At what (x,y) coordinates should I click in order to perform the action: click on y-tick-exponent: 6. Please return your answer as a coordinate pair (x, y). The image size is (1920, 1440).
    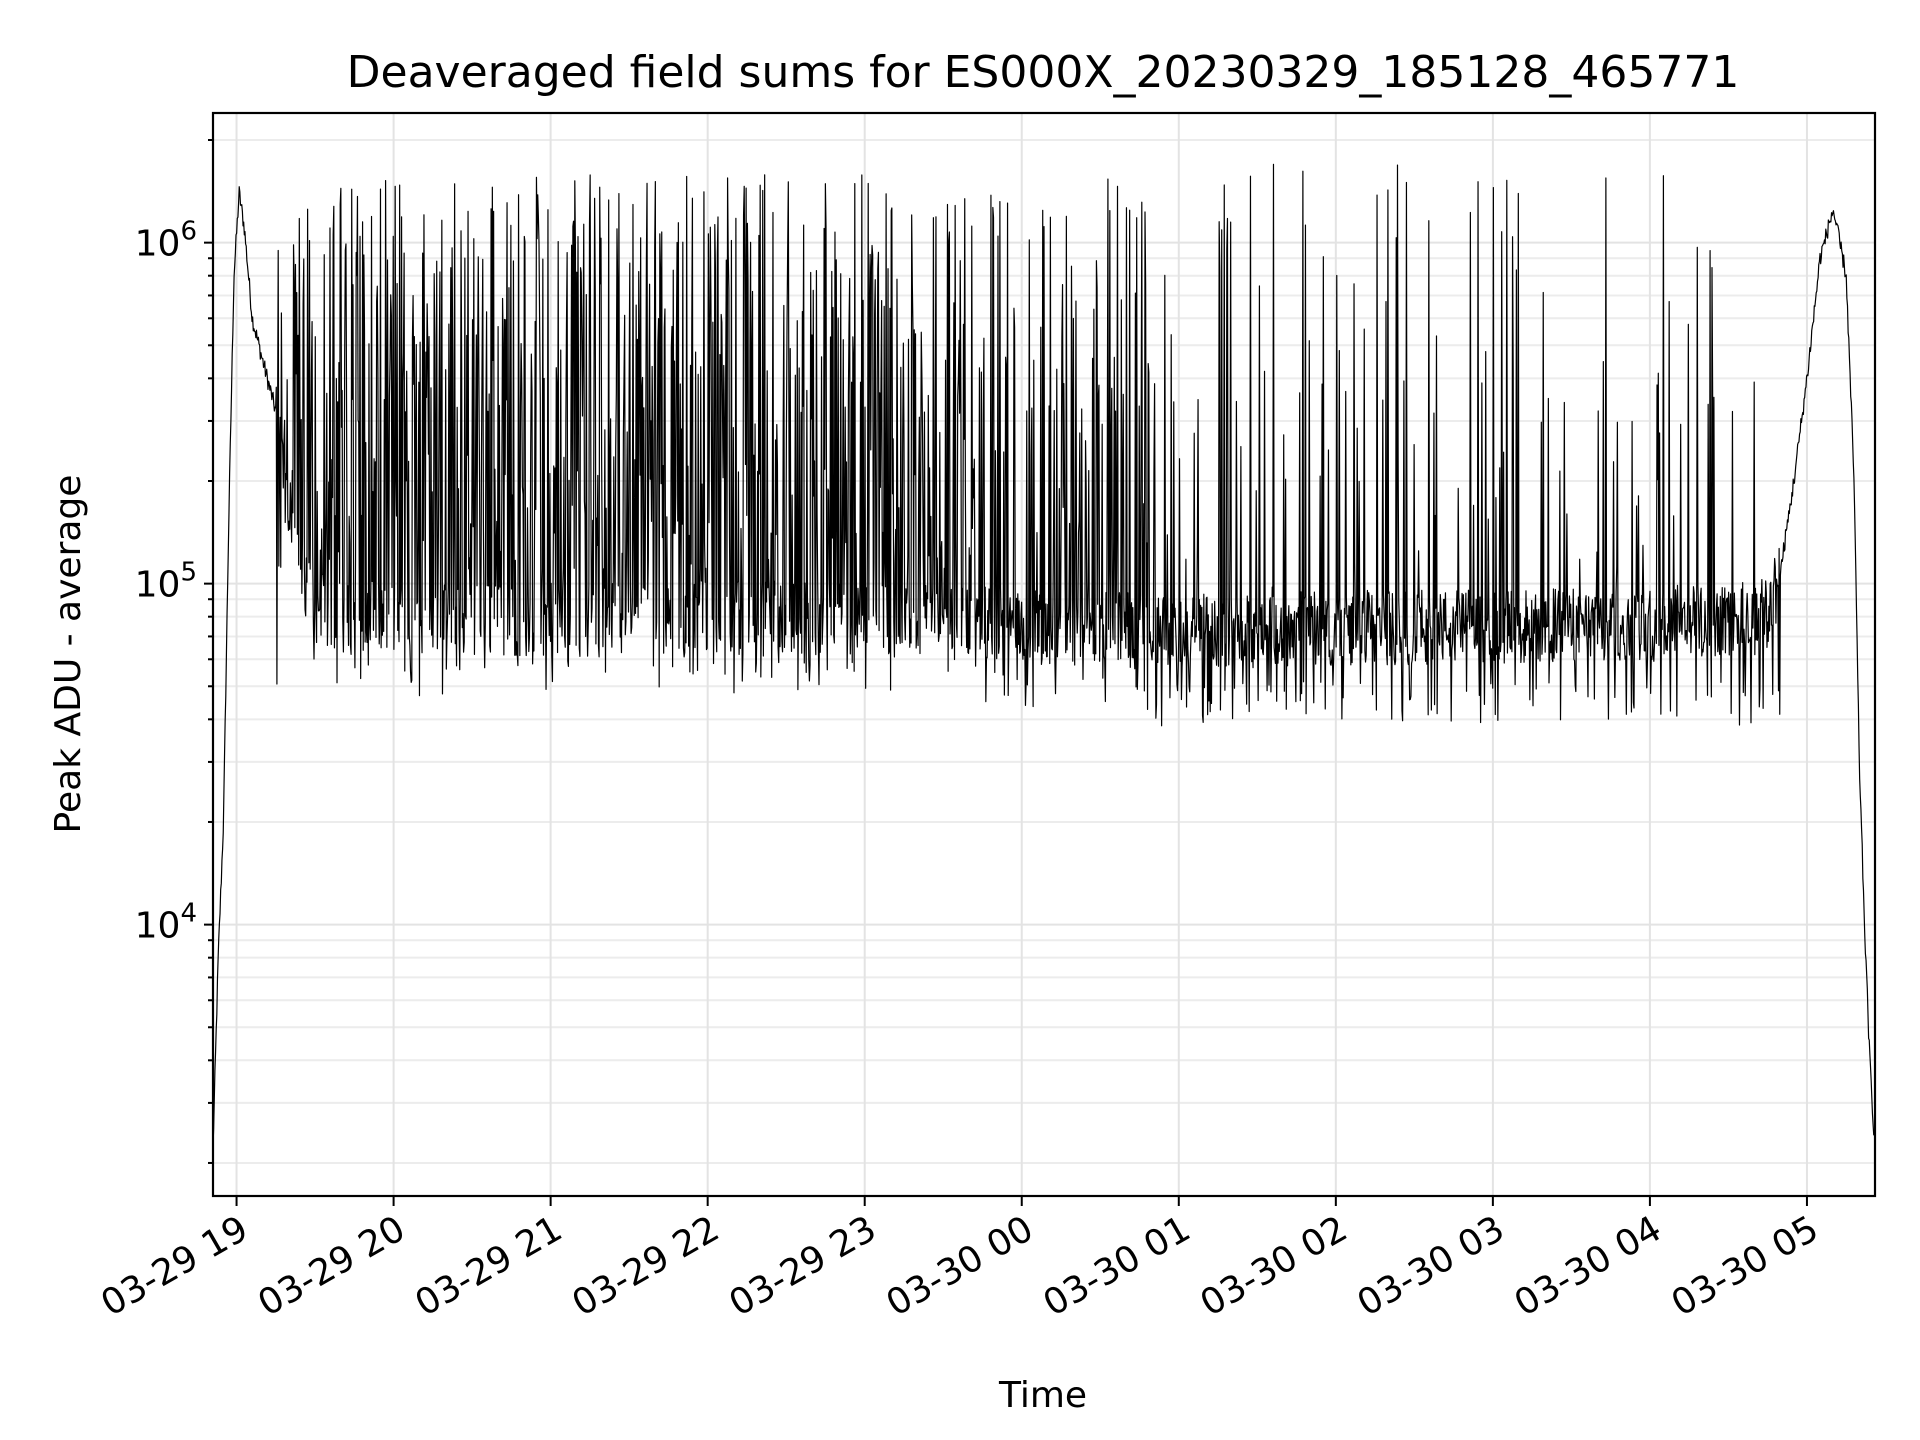
    Looking at the image, I should click on (188, 232).